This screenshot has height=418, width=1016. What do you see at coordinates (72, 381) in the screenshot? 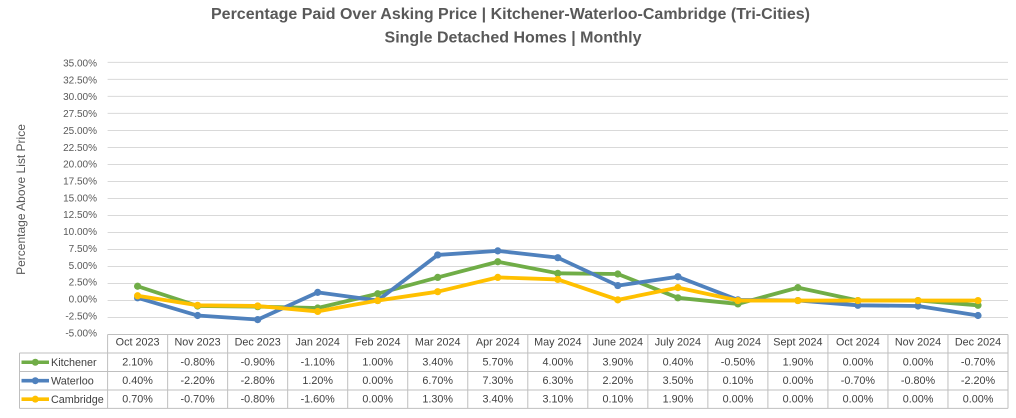
I see `svg-text: Waterloo` at bounding box center [72, 381].